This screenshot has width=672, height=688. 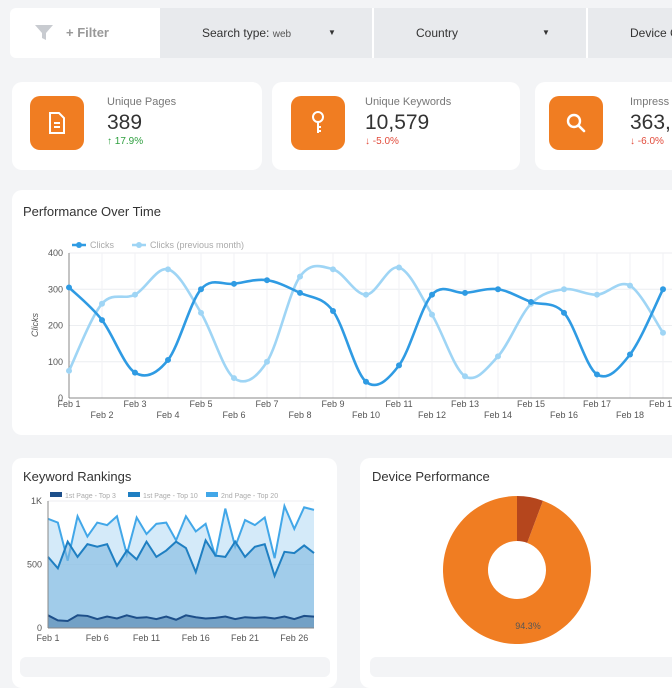 I want to click on x-tick-label: Feb 2, so click(x=101, y=415).